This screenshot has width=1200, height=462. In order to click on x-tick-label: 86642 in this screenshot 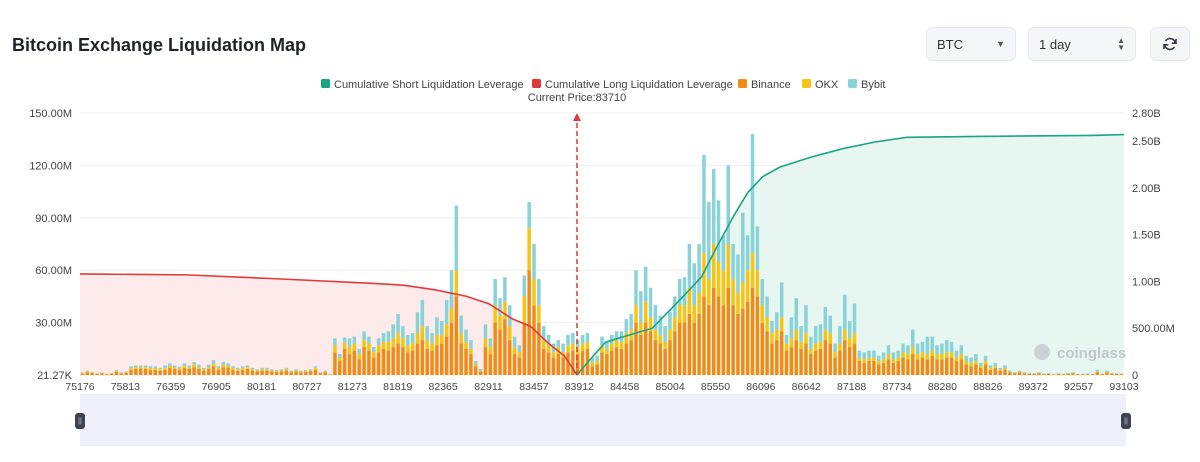, I will do `click(806, 386)`.